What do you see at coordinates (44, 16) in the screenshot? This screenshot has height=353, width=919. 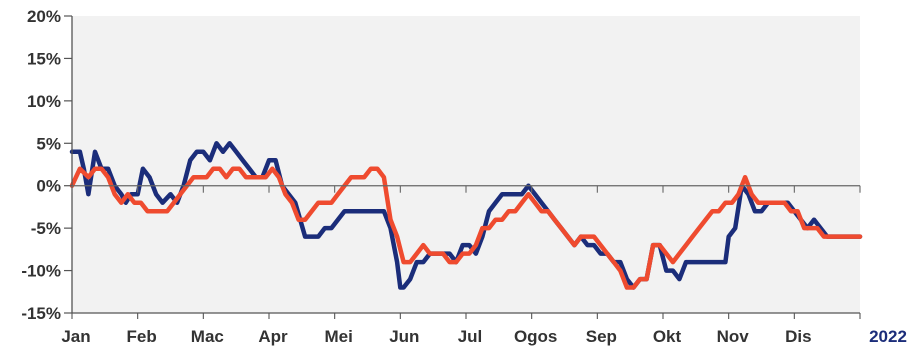 I see `y-tick-label: 20%` at bounding box center [44, 16].